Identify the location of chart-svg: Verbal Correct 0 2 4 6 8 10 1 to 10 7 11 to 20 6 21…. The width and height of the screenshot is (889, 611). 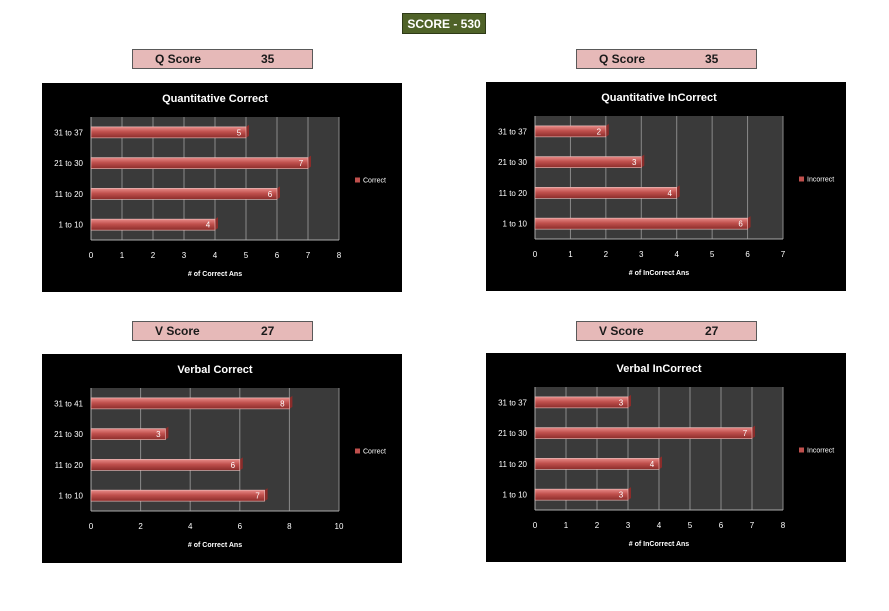
(220, 456).